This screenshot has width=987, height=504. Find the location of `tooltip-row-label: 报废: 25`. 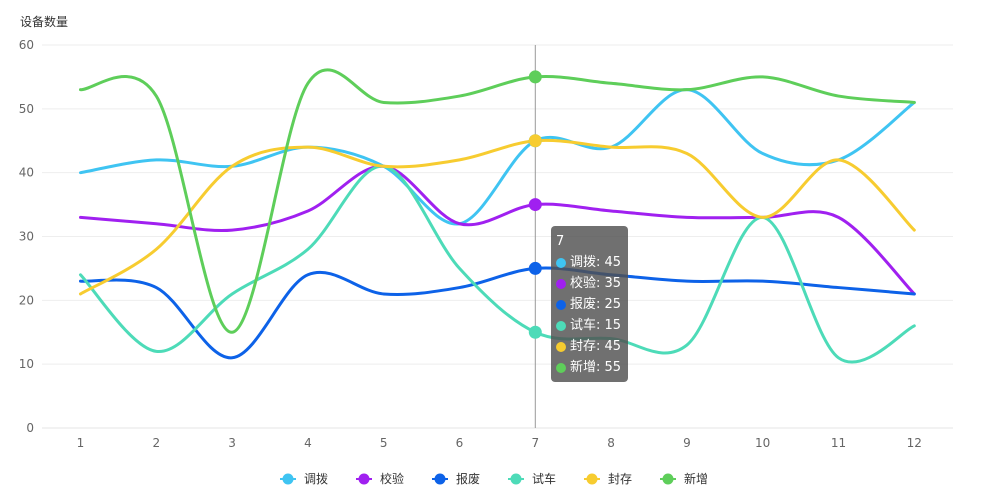

tooltip-row-label: 报废: 25 is located at coordinates (596, 304).